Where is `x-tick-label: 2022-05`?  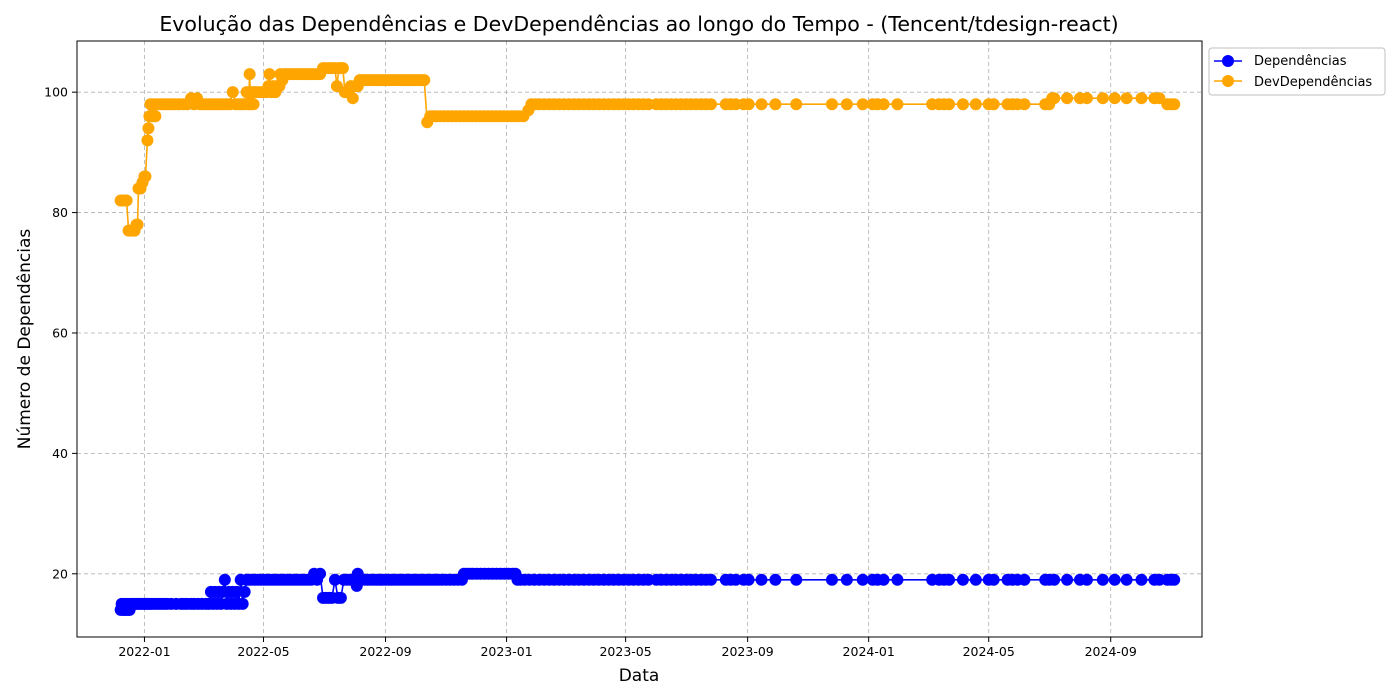
x-tick-label: 2022-05 is located at coordinates (263, 651).